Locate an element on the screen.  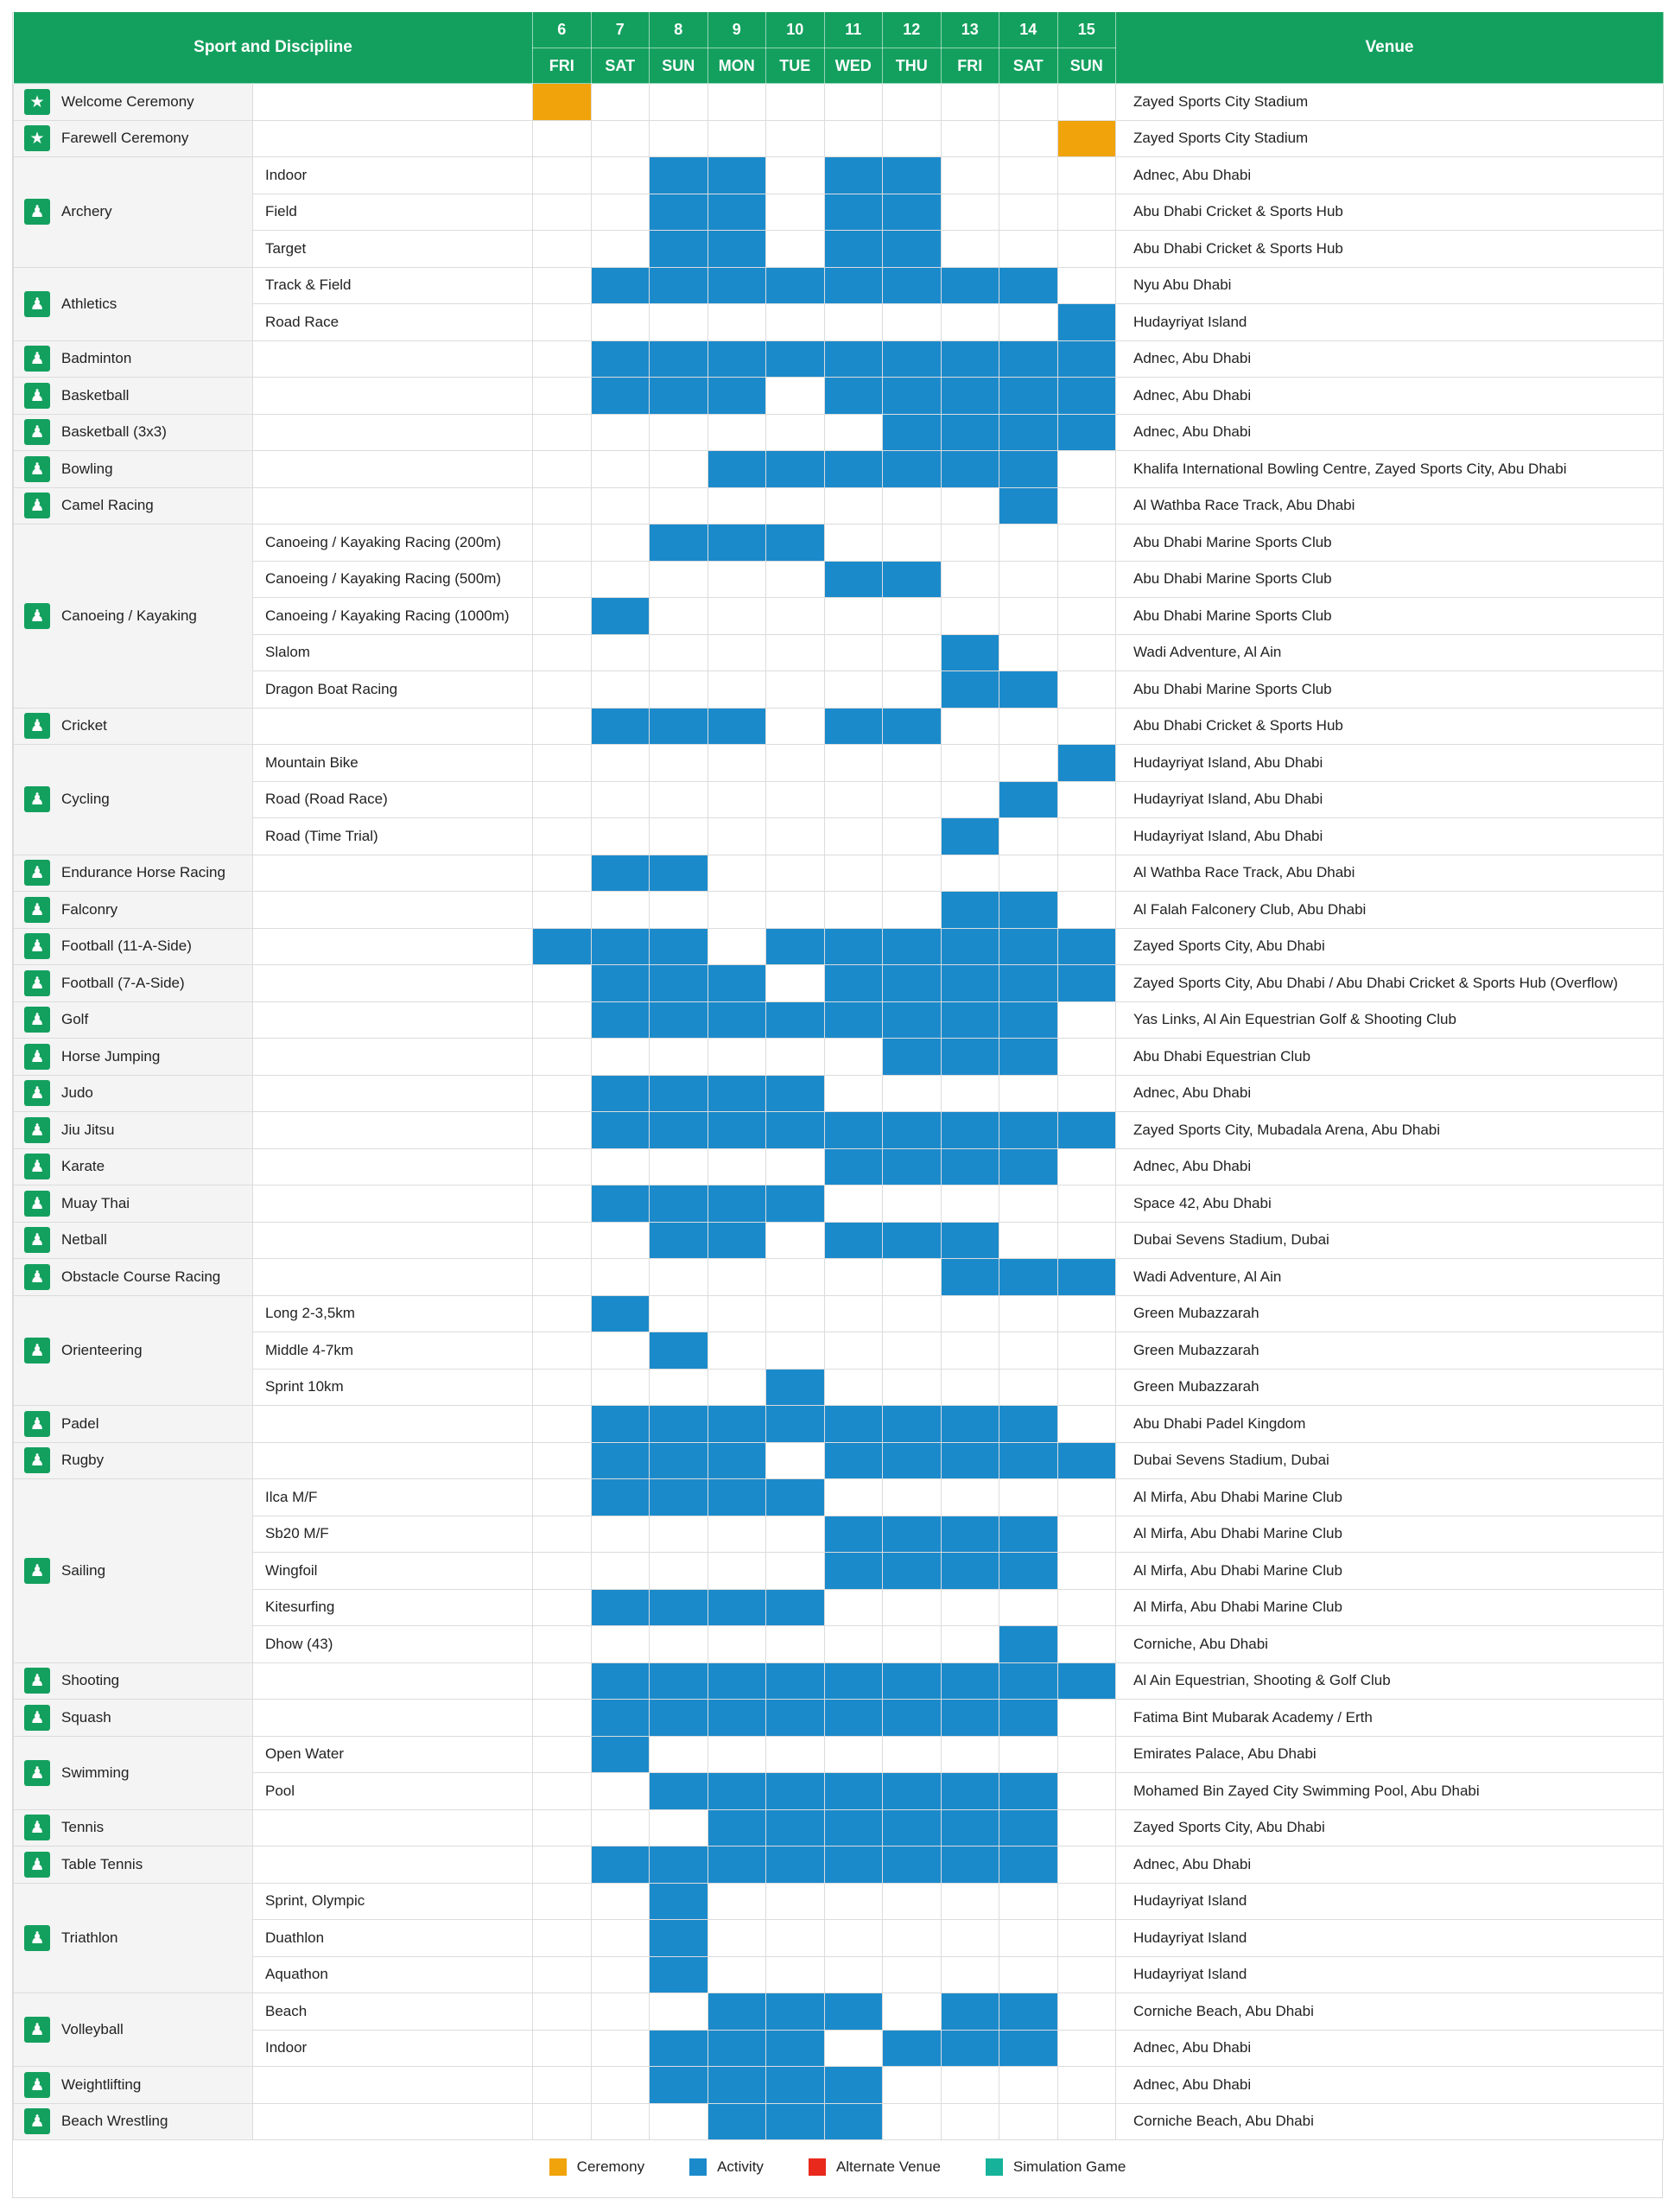
venue-cell: Hudayriyat Island, Abu Dhabi is located at coordinates (1390, 799).